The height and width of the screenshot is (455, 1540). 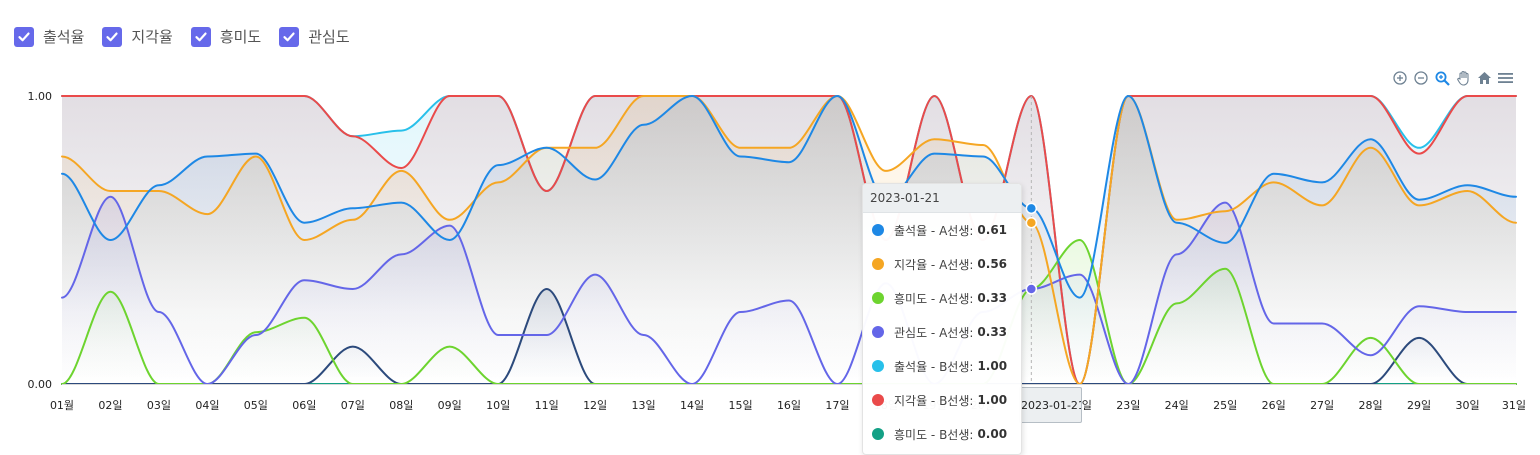 What do you see at coordinates (934, 332) in the screenshot?
I see `tooltip-series-label: 관심도 - A선생:` at bounding box center [934, 332].